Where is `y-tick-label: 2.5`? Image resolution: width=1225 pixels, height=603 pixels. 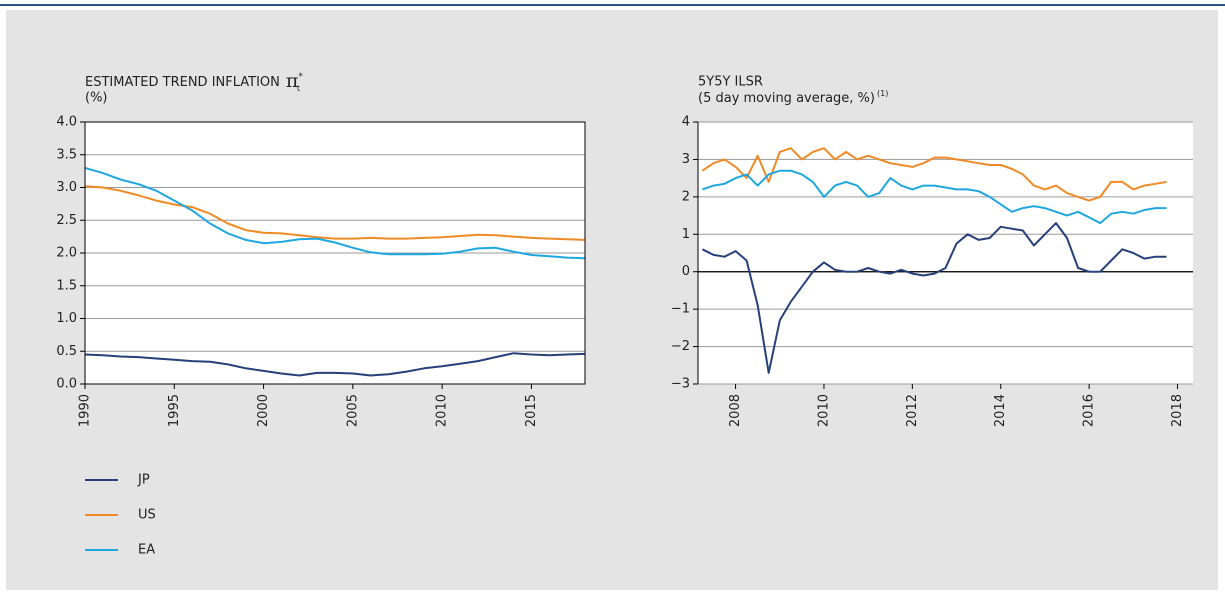 y-tick-label: 2.5 is located at coordinates (66, 220).